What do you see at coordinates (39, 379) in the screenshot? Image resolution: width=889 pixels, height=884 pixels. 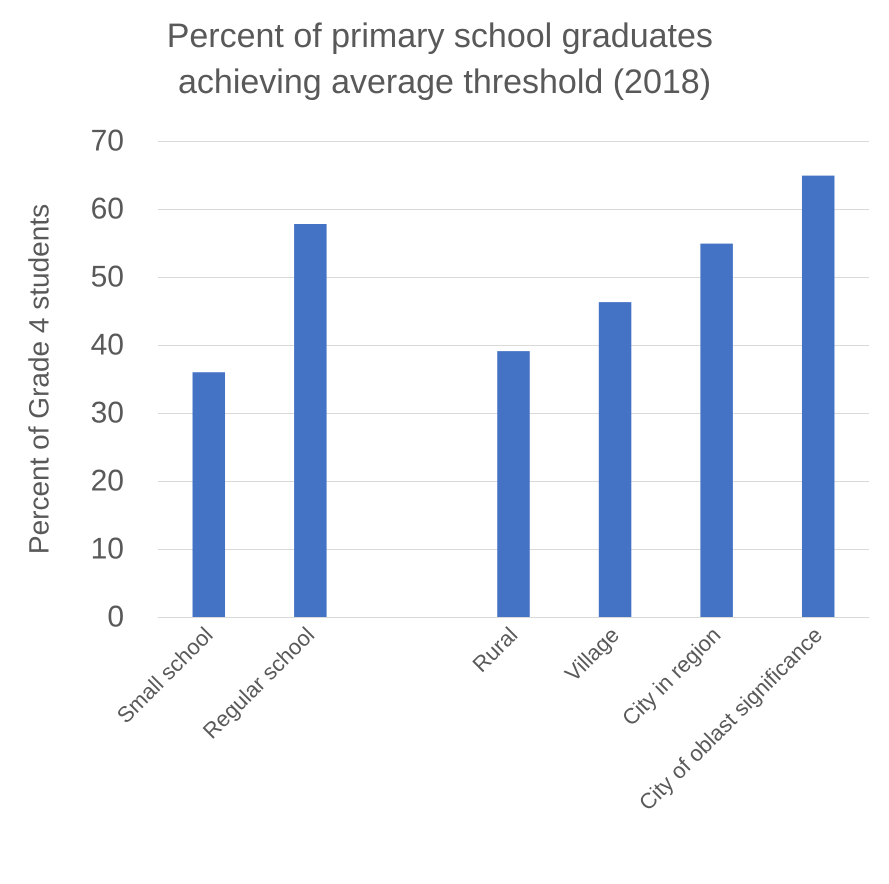 I see `y-axis-title: Percent of Grade 4 students` at bounding box center [39, 379].